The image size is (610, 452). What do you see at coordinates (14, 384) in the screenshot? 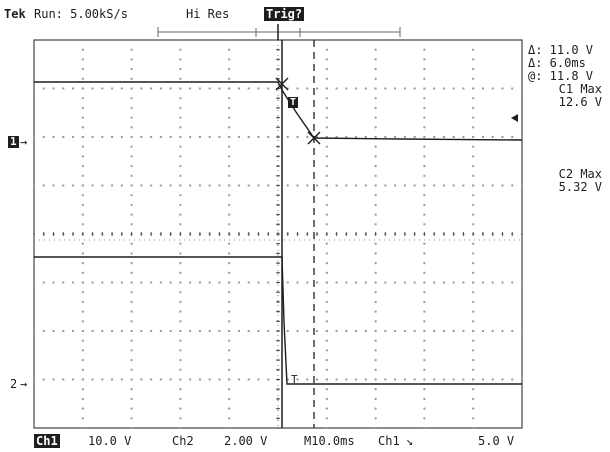
I see `ch2-ground-marker: 2` at bounding box center [14, 384].